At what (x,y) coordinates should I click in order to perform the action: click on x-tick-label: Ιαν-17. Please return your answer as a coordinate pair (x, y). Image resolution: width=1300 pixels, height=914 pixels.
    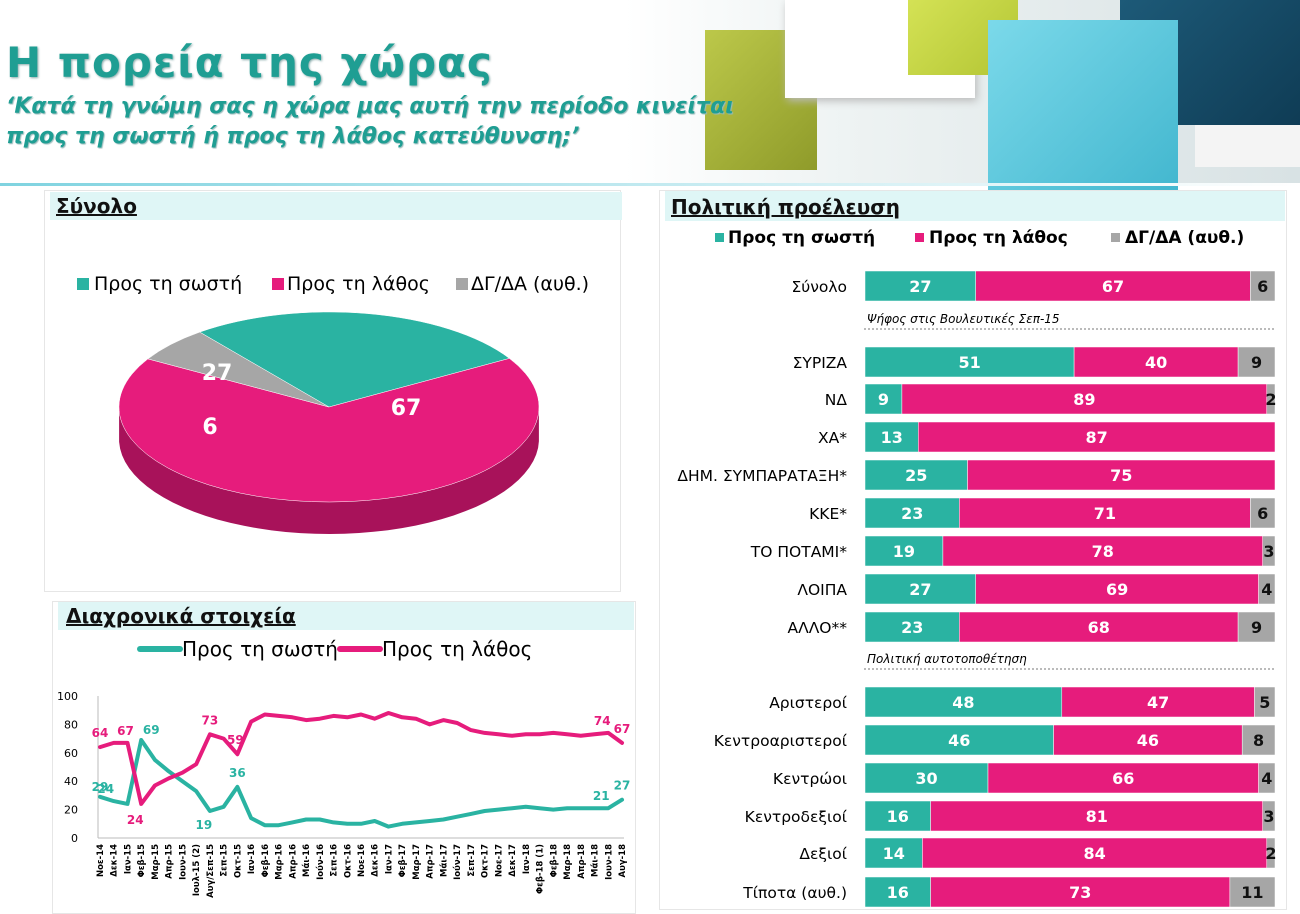
    Looking at the image, I should click on (389, 859).